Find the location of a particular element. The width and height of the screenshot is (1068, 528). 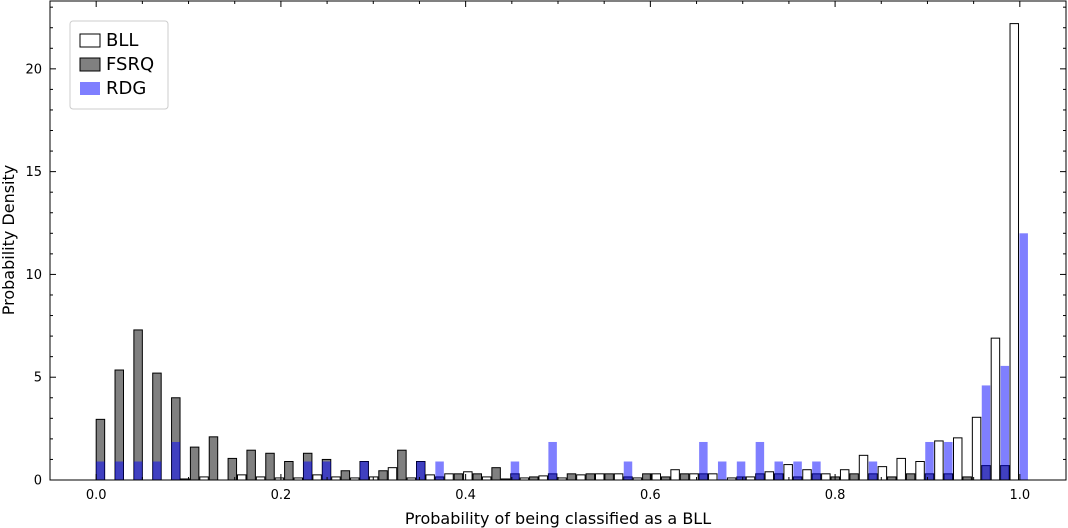

y-tick-label: 0 is located at coordinates (38, 481).